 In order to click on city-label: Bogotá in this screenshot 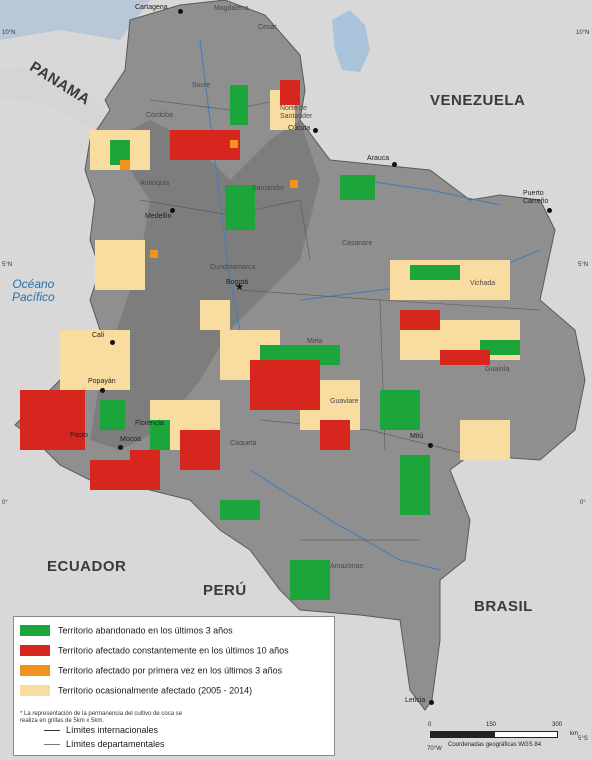, I will do `click(237, 282)`.